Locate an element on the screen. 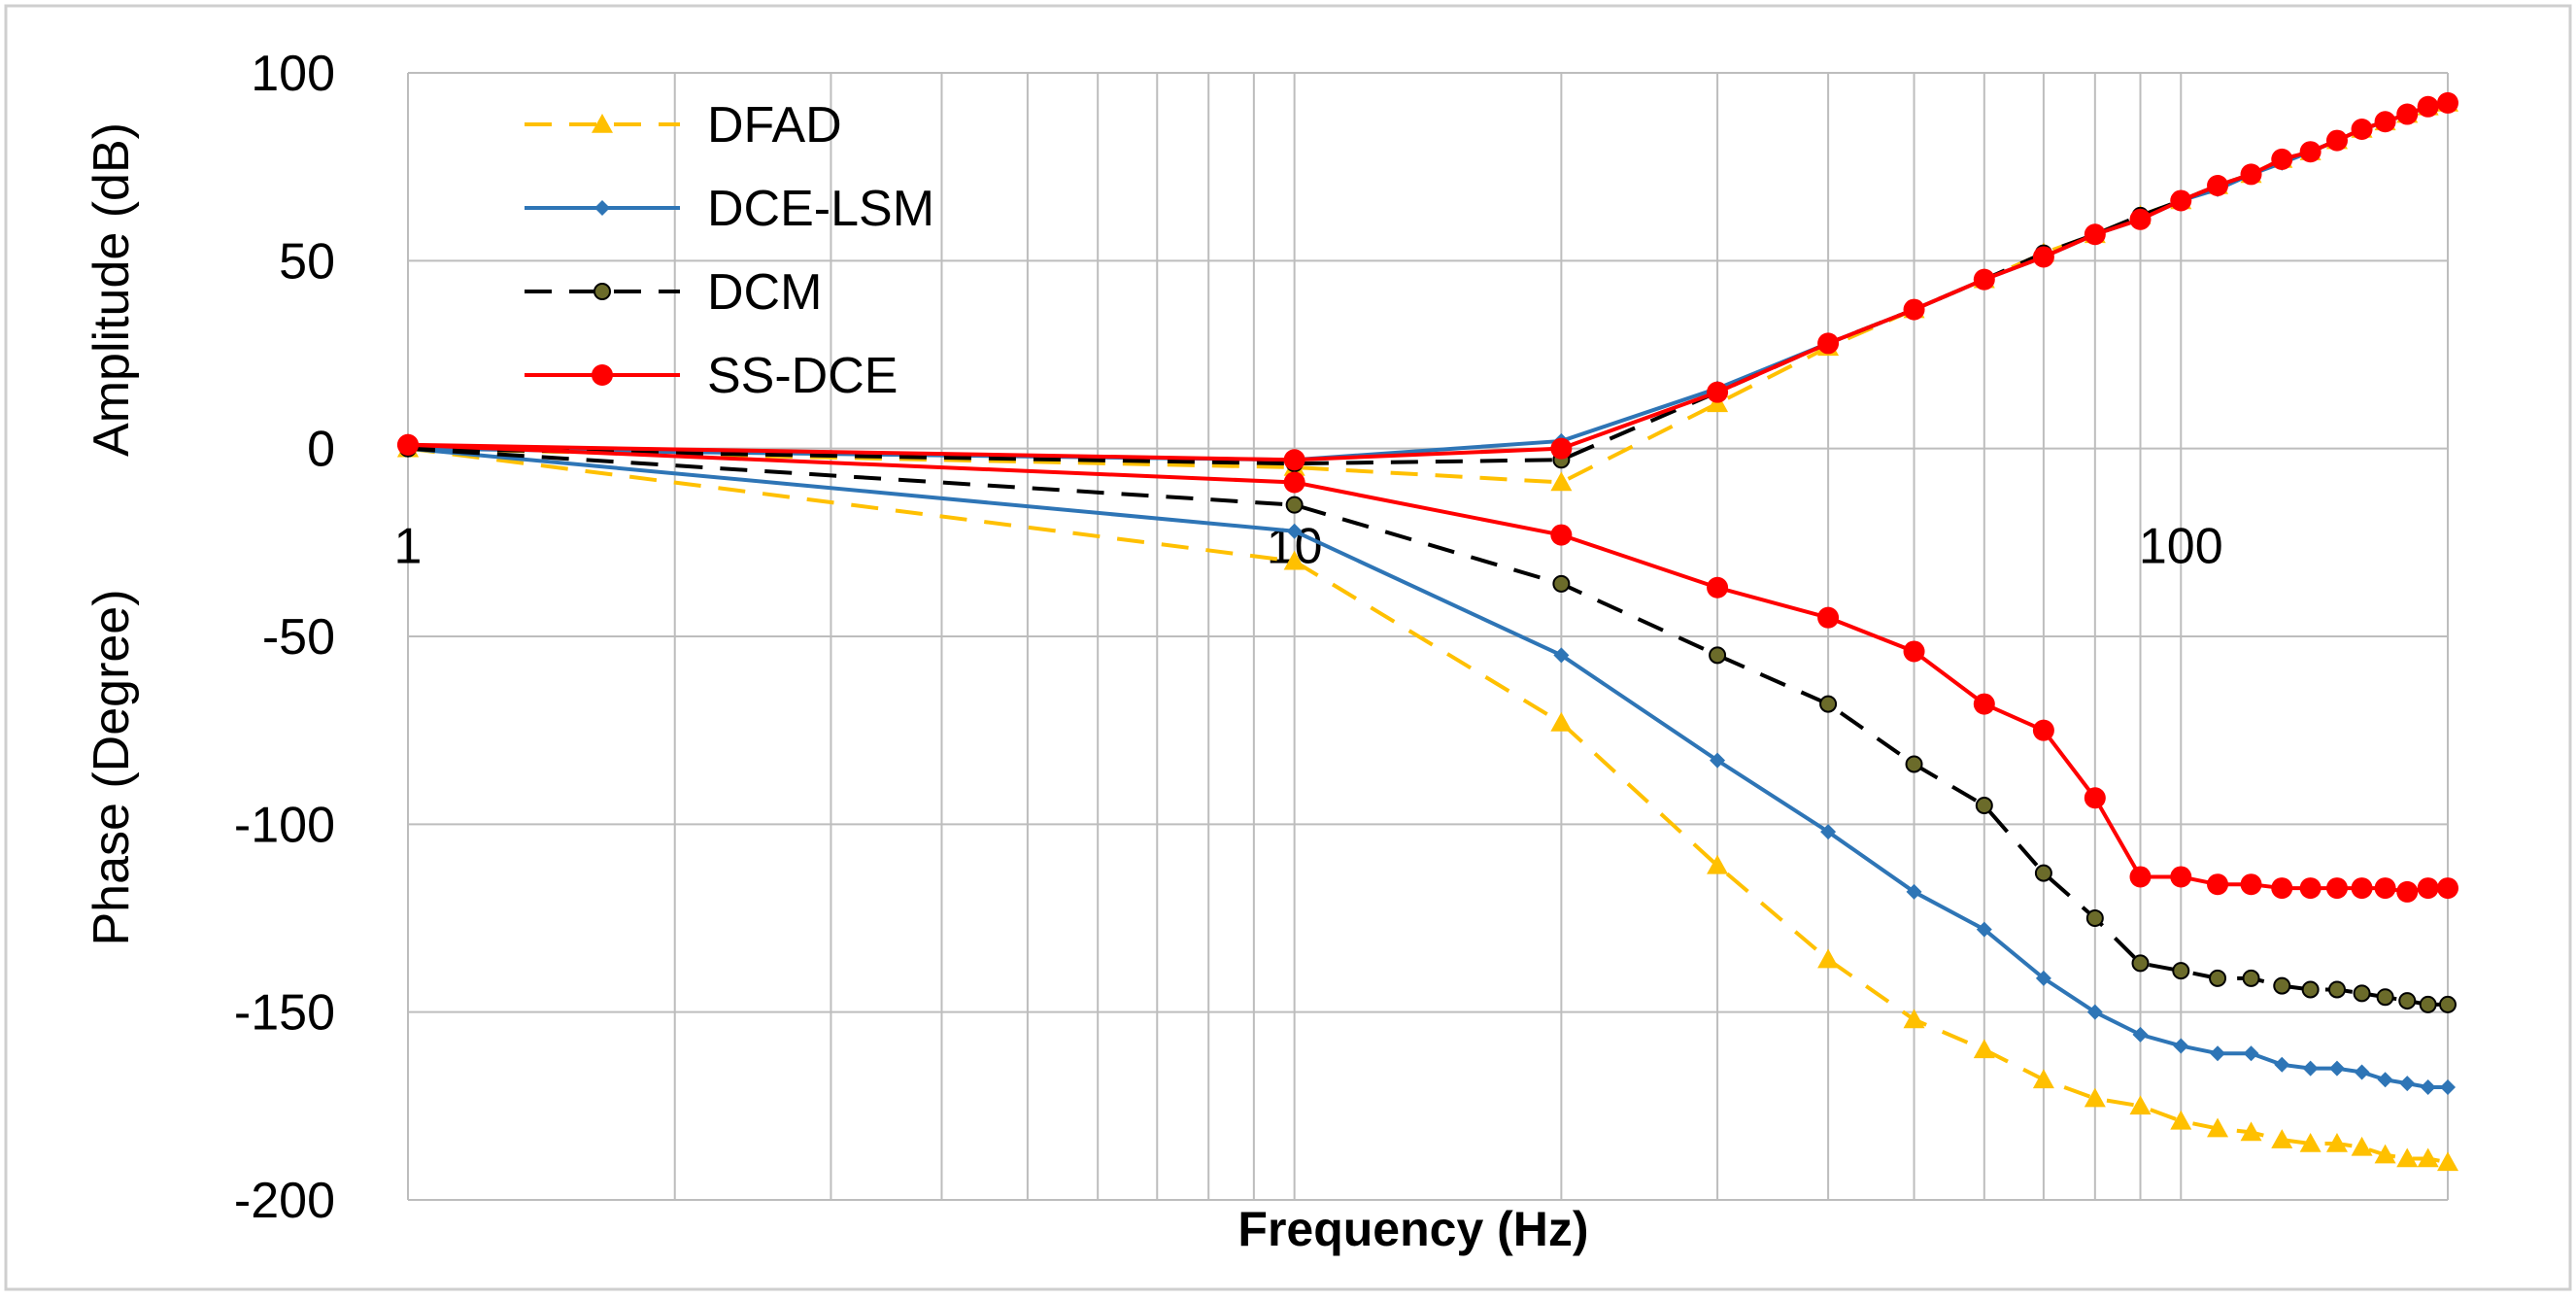 This screenshot has width=2576, height=1300. y-tick-label: -50 is located at coordinates (298, 637).